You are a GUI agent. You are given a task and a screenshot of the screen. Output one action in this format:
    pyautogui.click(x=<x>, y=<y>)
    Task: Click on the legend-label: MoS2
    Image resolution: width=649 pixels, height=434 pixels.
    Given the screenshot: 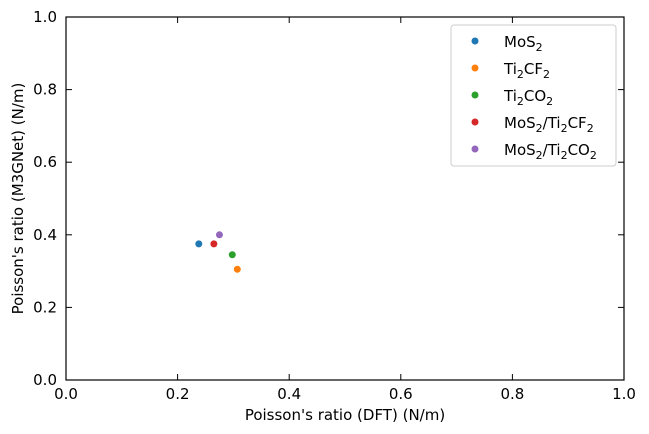 What is the action you would take?
    pyautogui.click(x=523, y=43)
    